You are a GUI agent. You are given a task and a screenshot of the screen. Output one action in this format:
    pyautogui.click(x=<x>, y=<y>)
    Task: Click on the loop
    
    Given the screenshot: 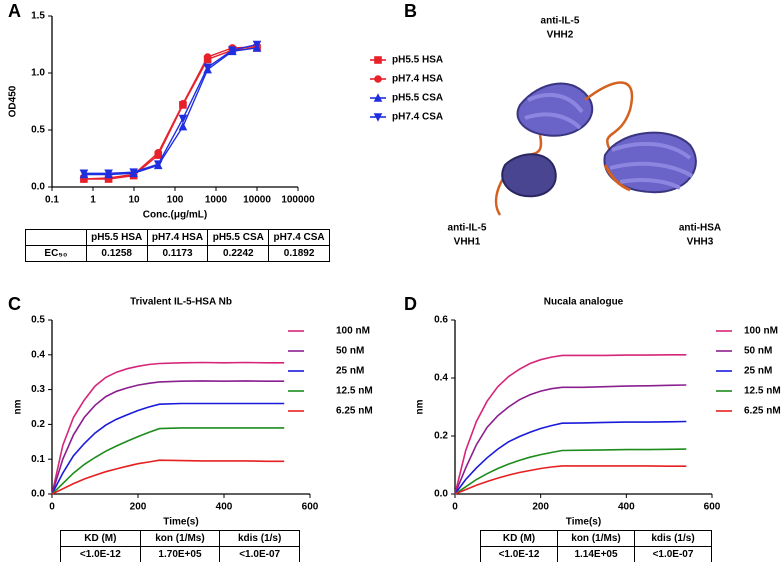 What is the action you would take?
    pyautogui.click(x=617, y=178)
    